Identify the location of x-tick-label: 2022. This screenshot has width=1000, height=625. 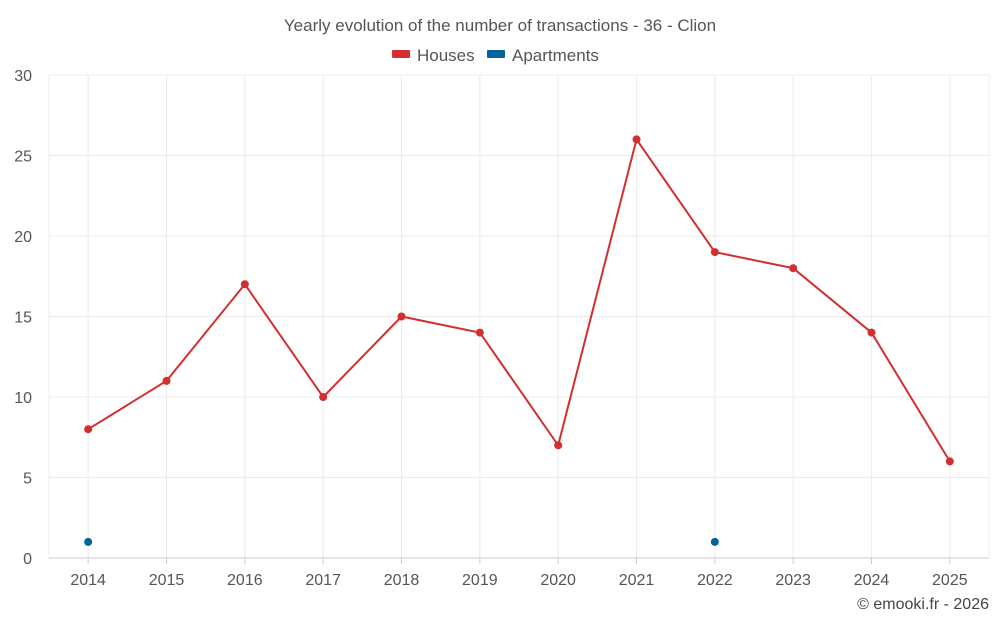
(715, 580).